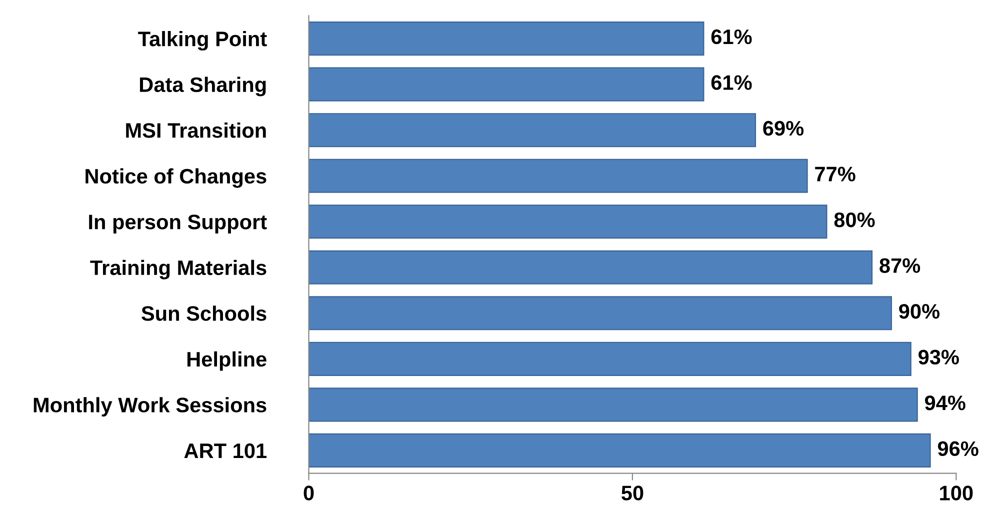 Image resolution: width=996 pixels, height=523 pixels. What do you see at coordinates (196, 130) in the screenshot?
I see `y-tick-label: MSI Transition` at bounding box center [196, 130].